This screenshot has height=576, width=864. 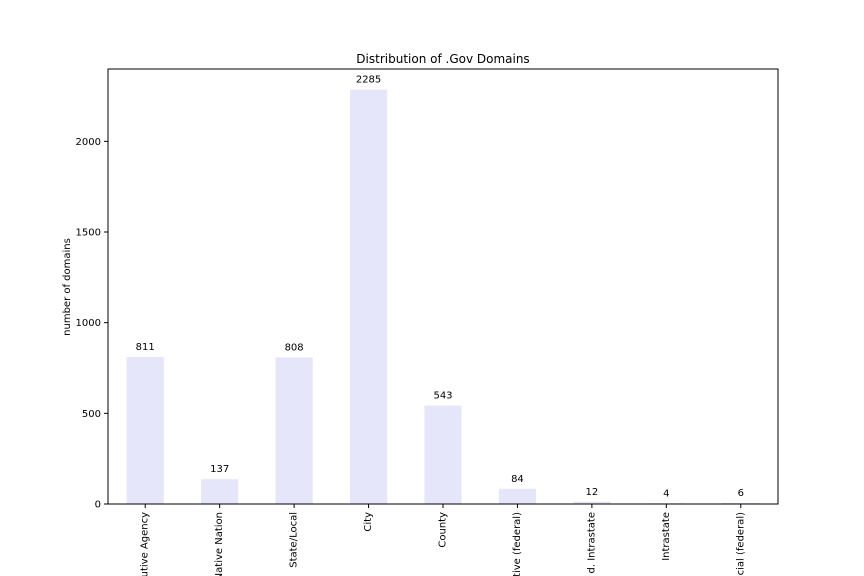 What do you see at coordinates (443, 530) in the screenshot?
I see `x-tick-label: County` at bounding box center [443, 530].